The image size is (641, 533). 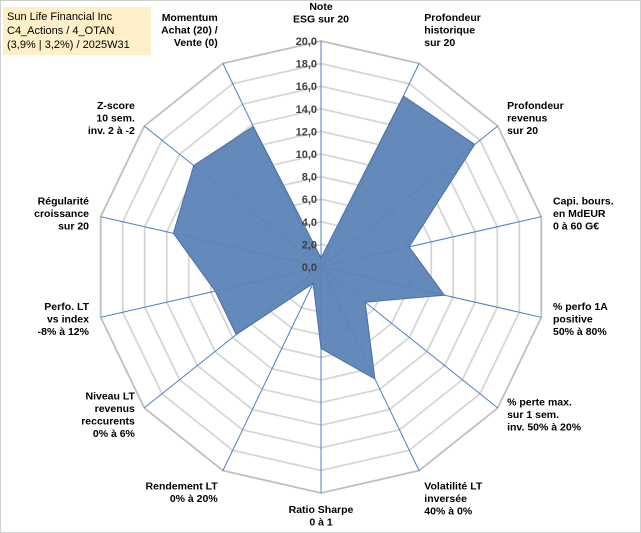 I want to click on tick-label: 10,0, so click(x=306, y=155).